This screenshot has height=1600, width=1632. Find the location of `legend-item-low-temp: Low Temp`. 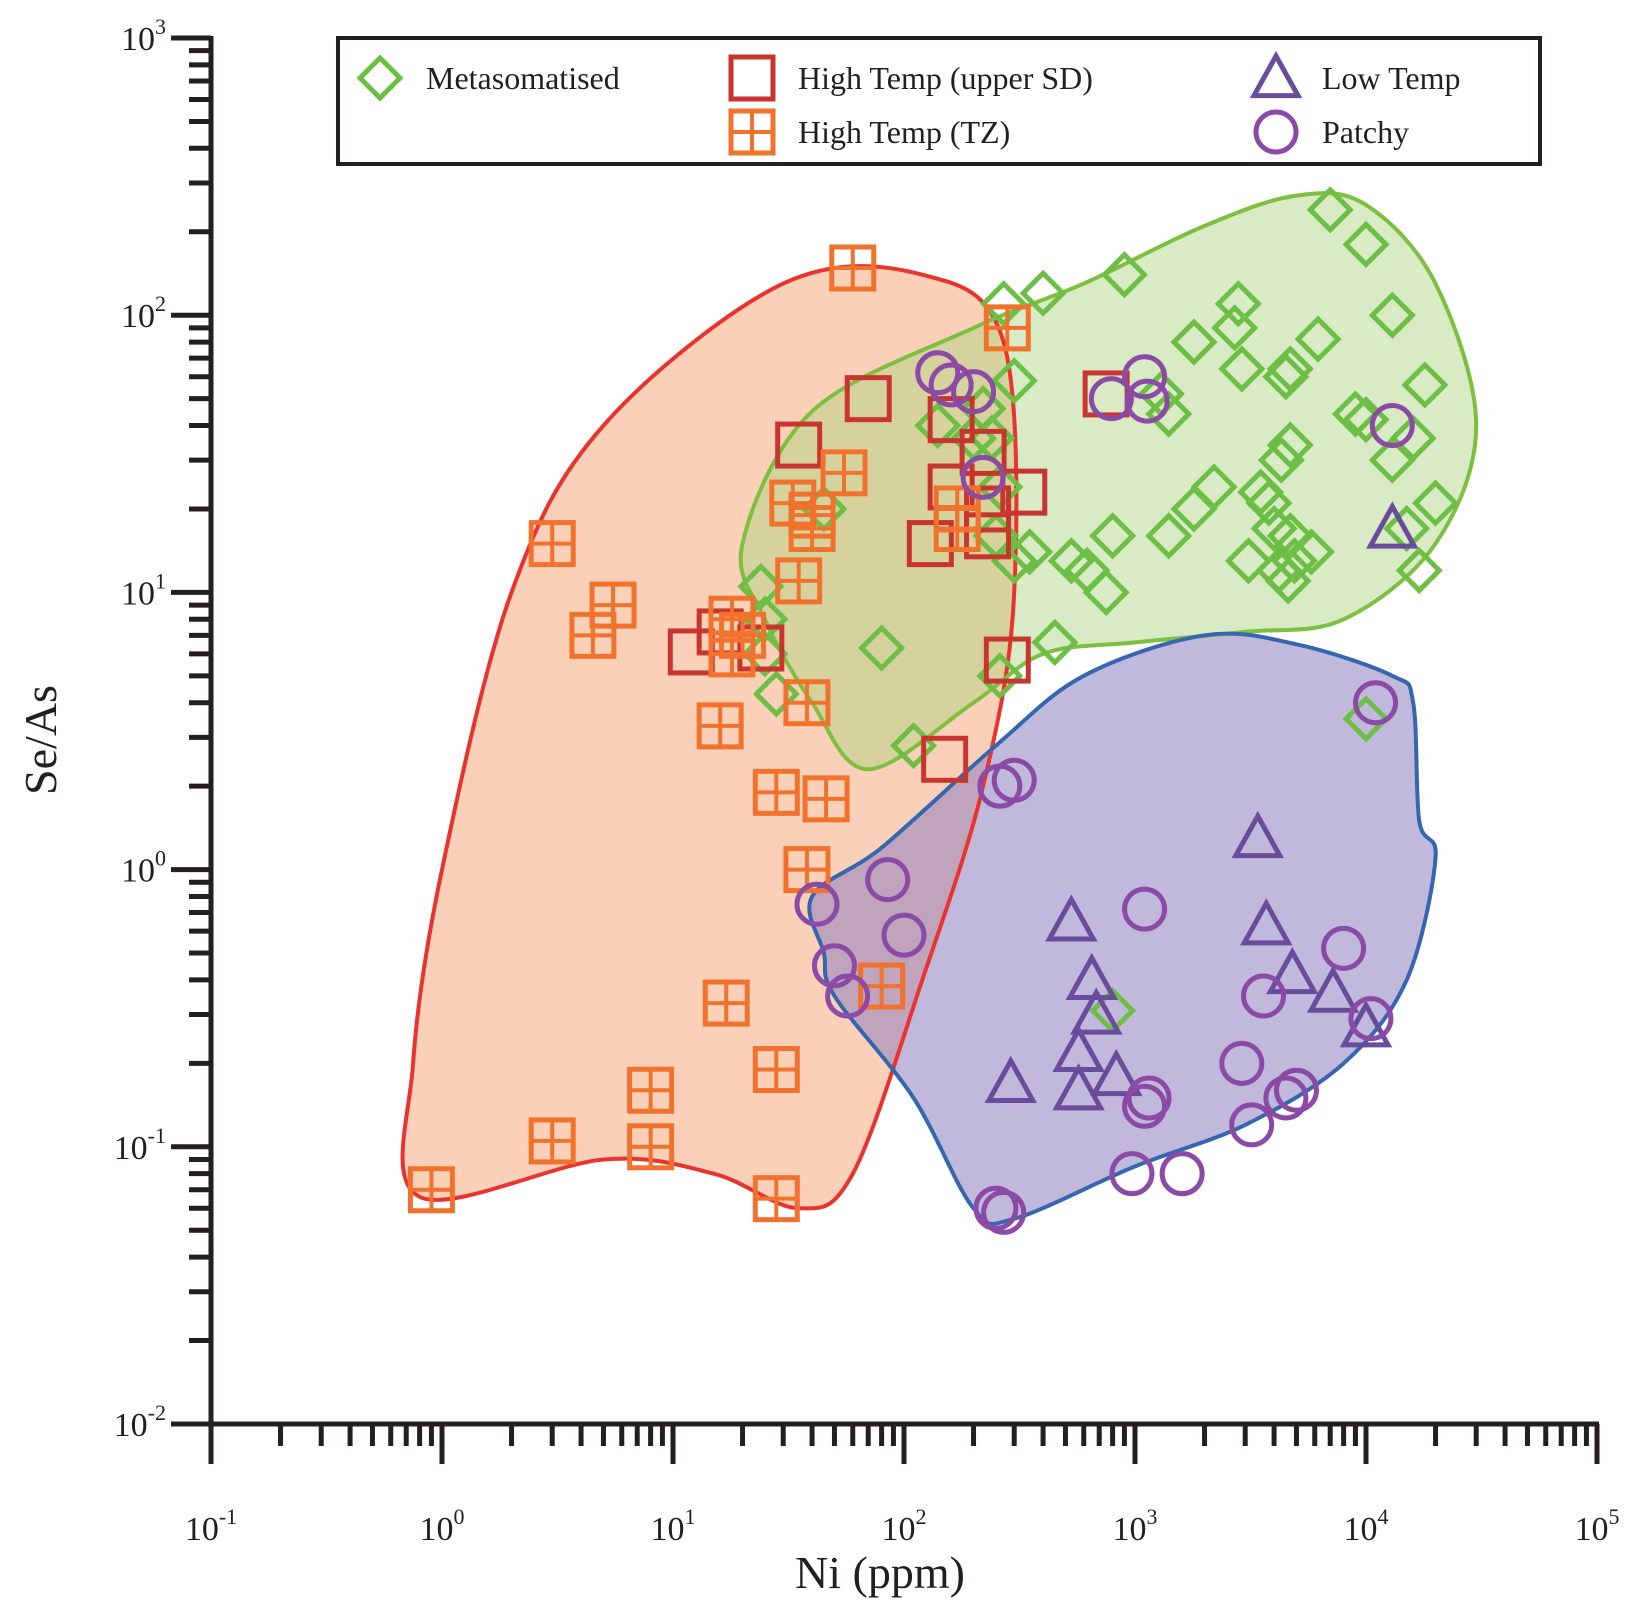

legend-item-low-temp: Low Temp is located at coordinates (1354, 74).